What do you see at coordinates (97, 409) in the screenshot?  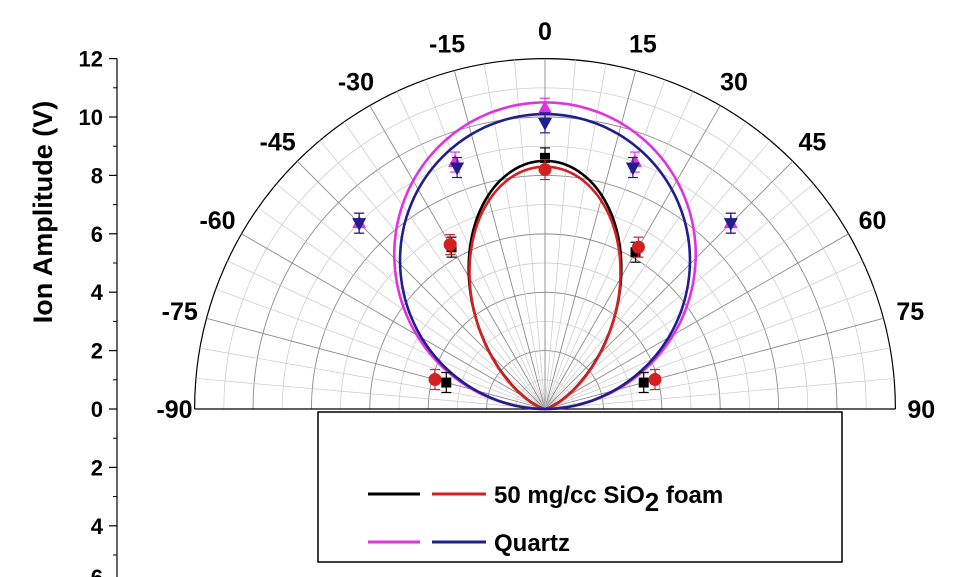 I see `y-tick-label: 0` at bounding box center [97, 409].